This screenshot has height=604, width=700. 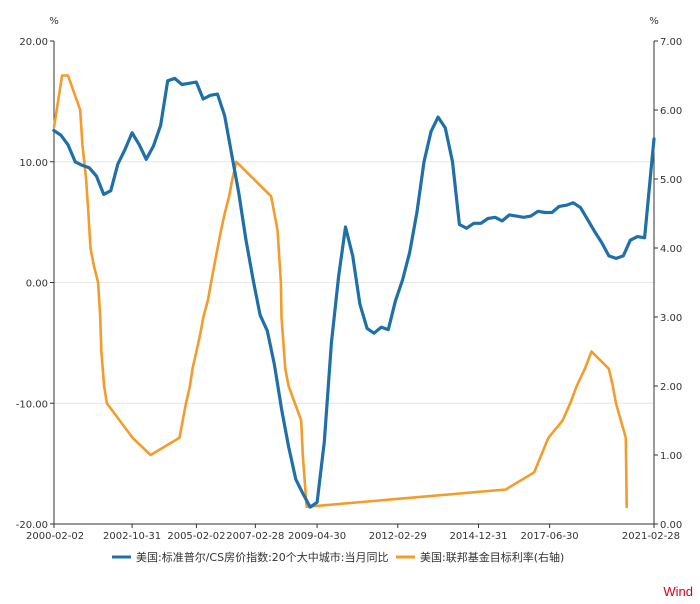 What do you see at coordinates (317, 536) in the screenshot?
I see `x-tick-label: 2009-04-30` at bounding box center [317, 536].